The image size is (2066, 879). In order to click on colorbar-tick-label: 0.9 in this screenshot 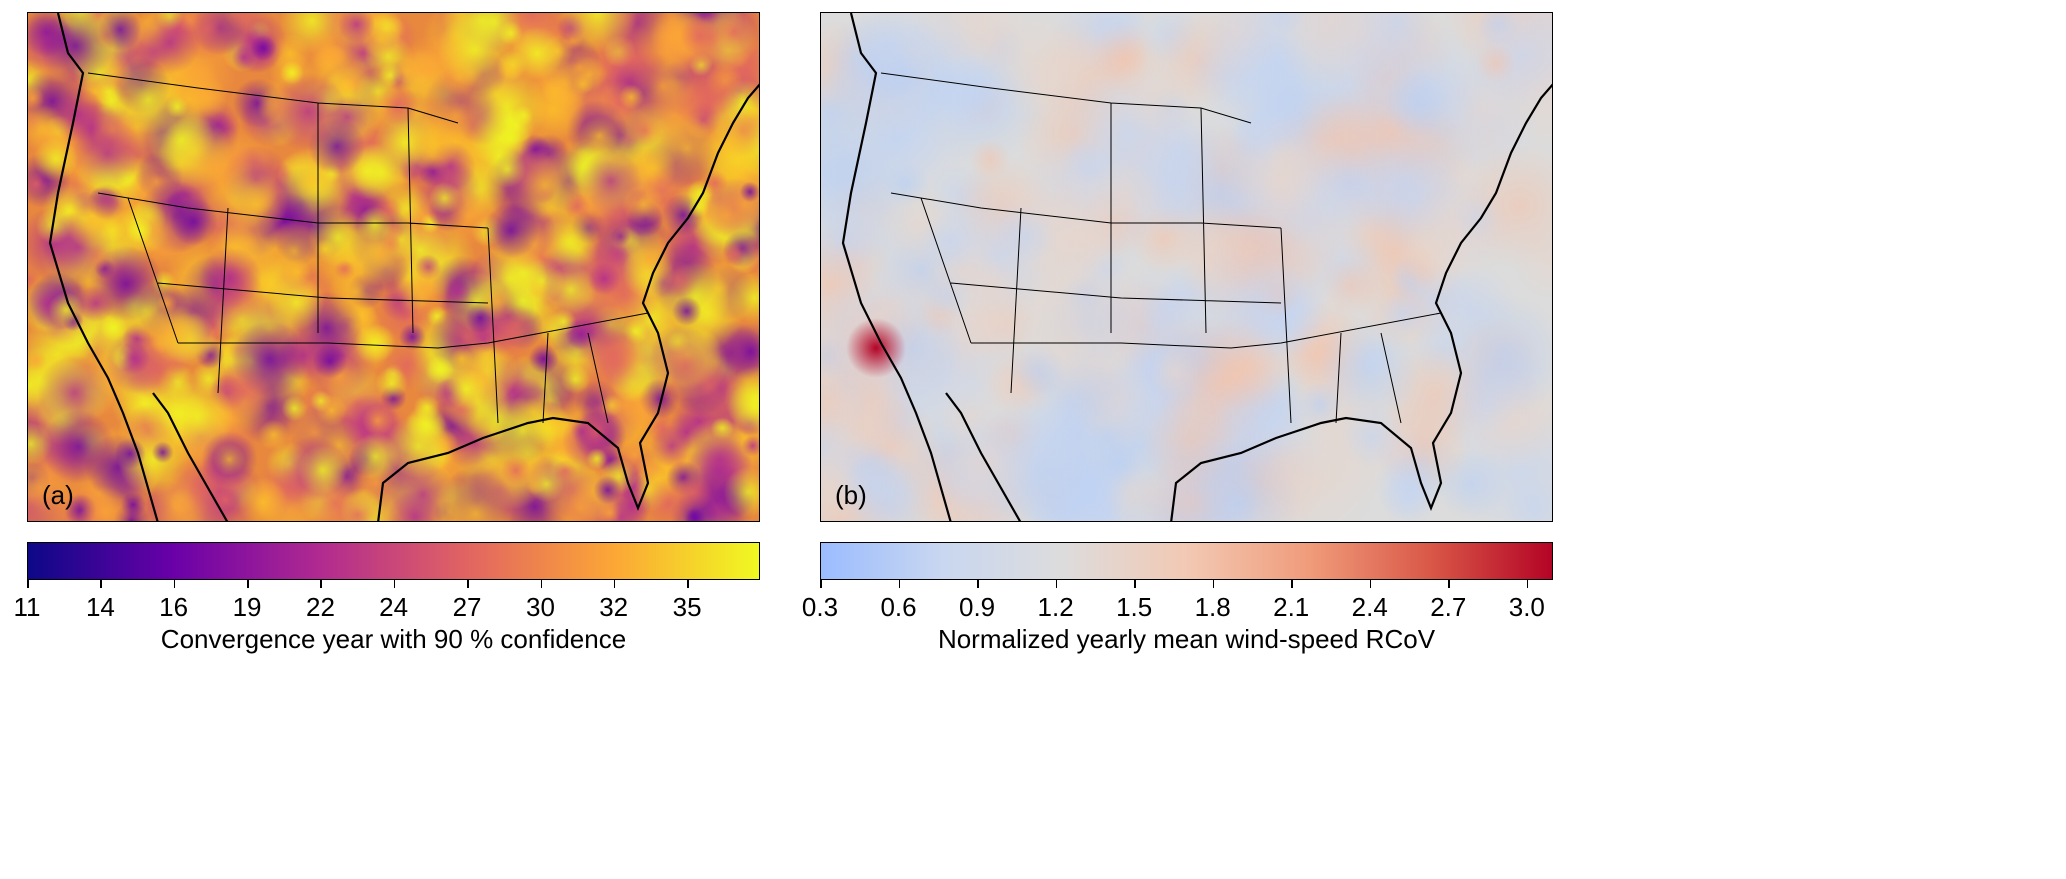, I will do `click(977, 607)`.